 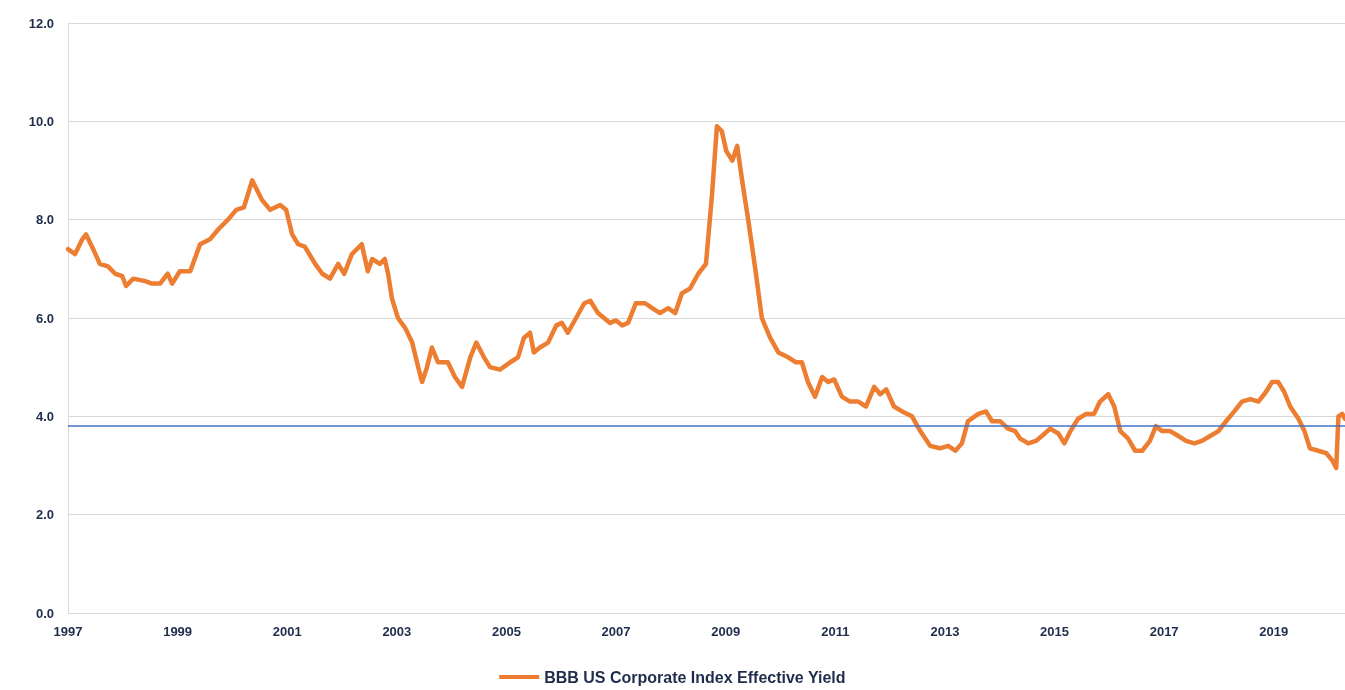 I want to click on x-tick-label: 1997, so click(x=68, y=631).